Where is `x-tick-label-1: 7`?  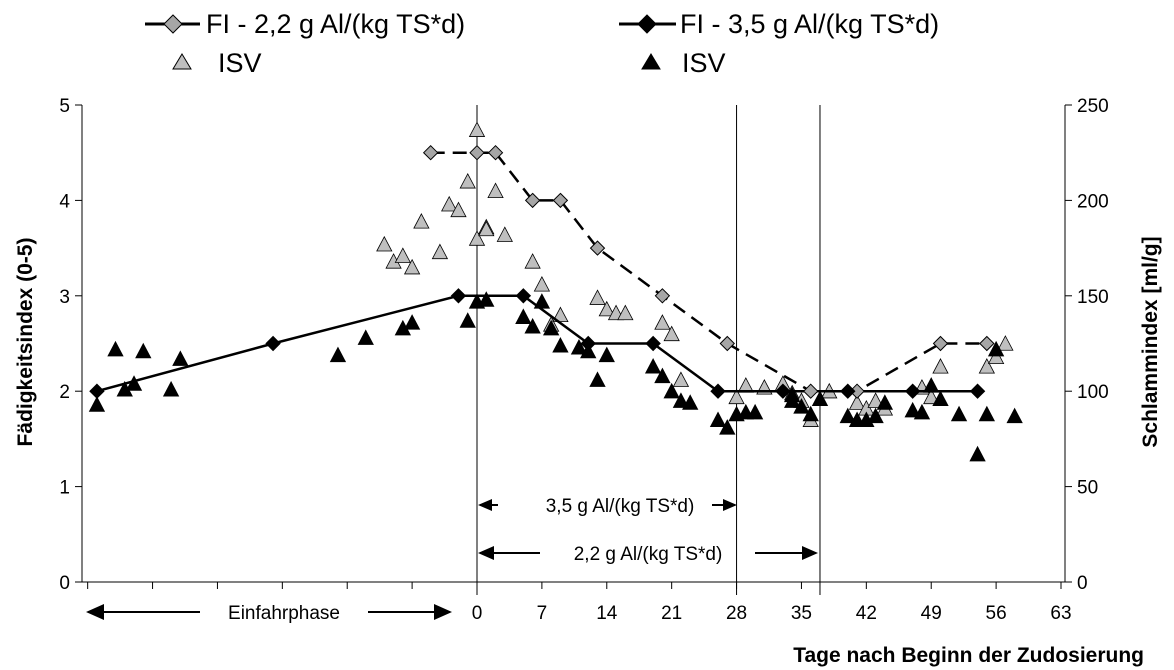
x-tick-label-1: 7 is located at coordinates (542, 613).